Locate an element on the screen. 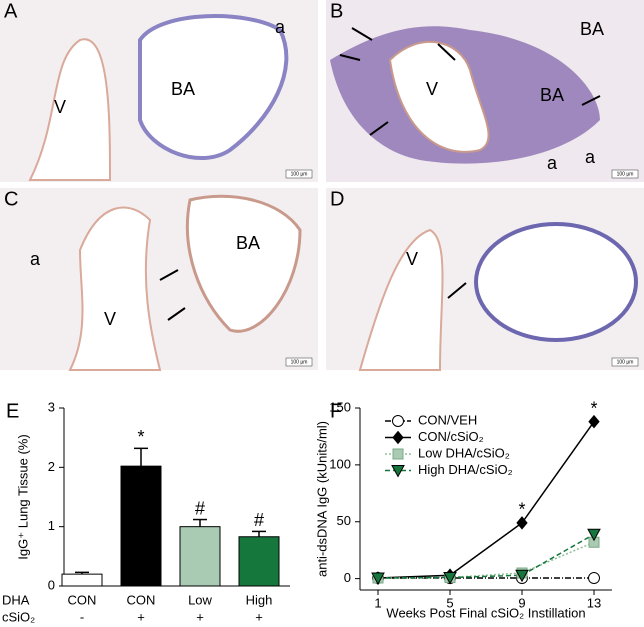 This screenshot has width=644, height=627. panel-label: D is located at coordinates (337, 199).